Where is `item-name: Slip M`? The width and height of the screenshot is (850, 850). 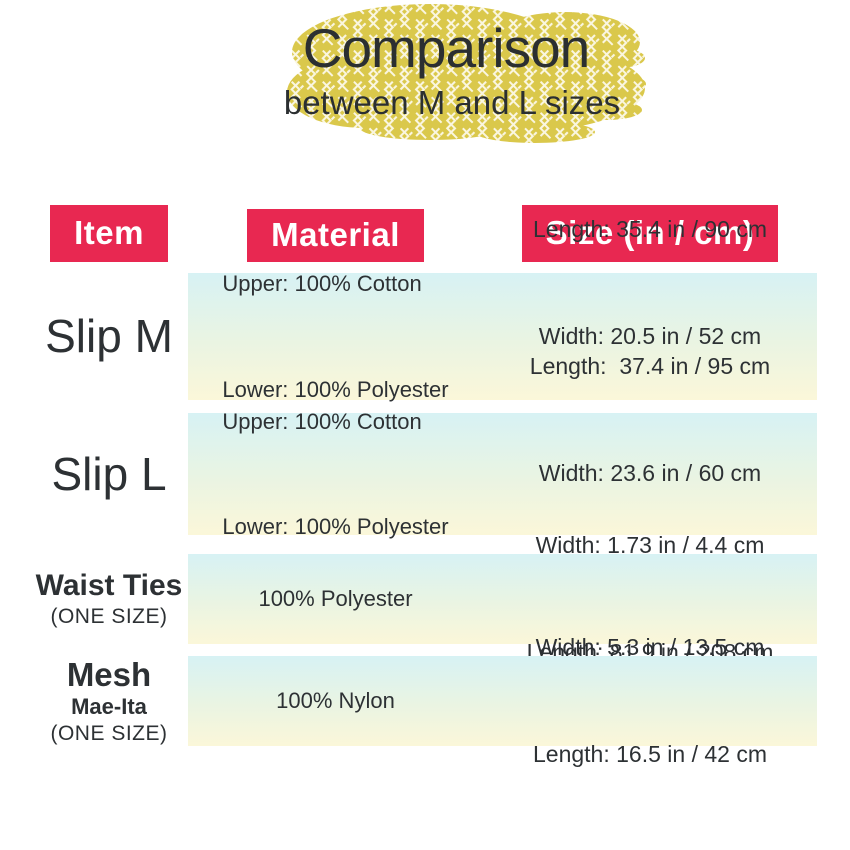 item-name: Slip M is located at coordinates (109, 336).